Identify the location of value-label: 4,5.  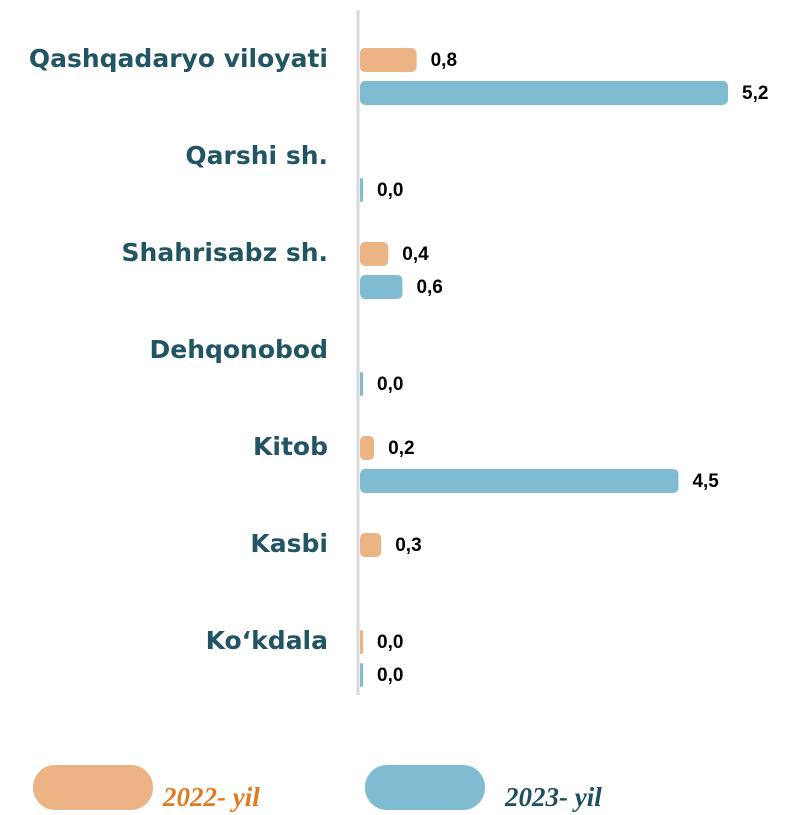
(705, 481).